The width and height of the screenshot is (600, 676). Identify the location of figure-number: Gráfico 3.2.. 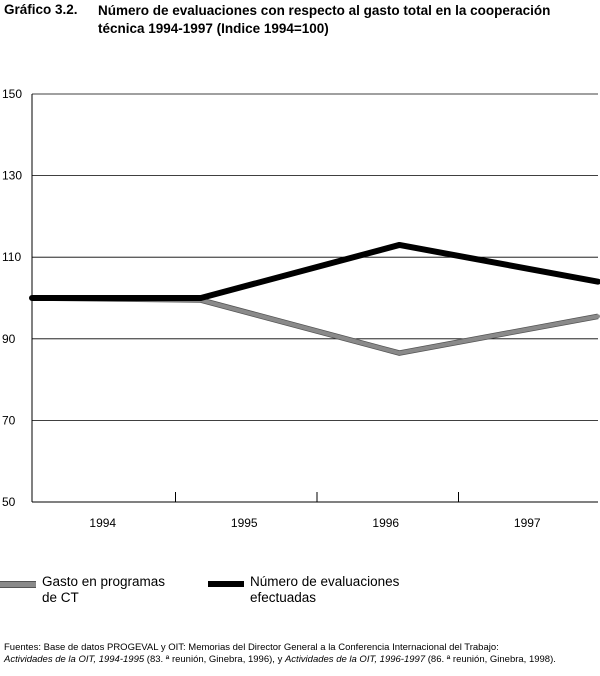
(41, 9).